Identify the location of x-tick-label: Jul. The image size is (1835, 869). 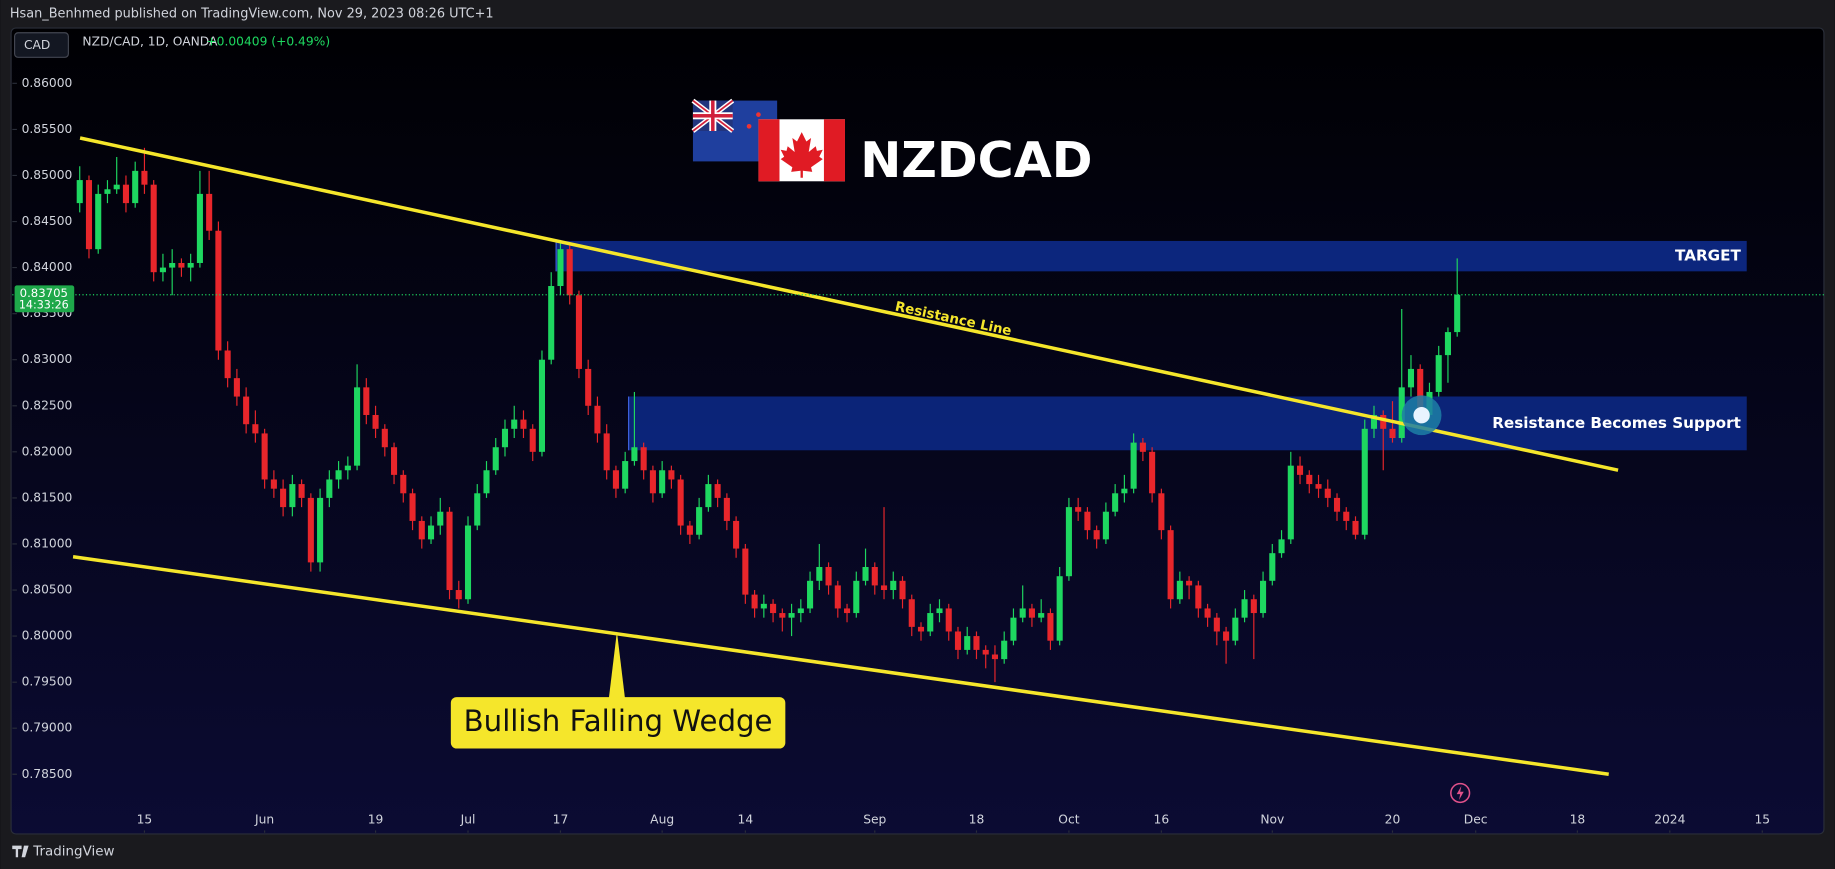
(468, 819).